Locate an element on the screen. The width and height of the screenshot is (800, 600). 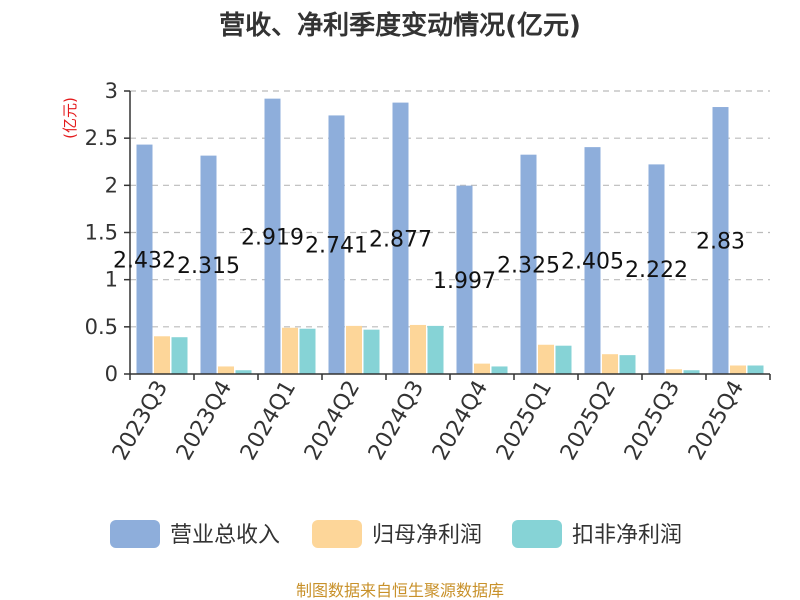
x-tick-label: 2024Q2 is located at coordinates (332, 421).